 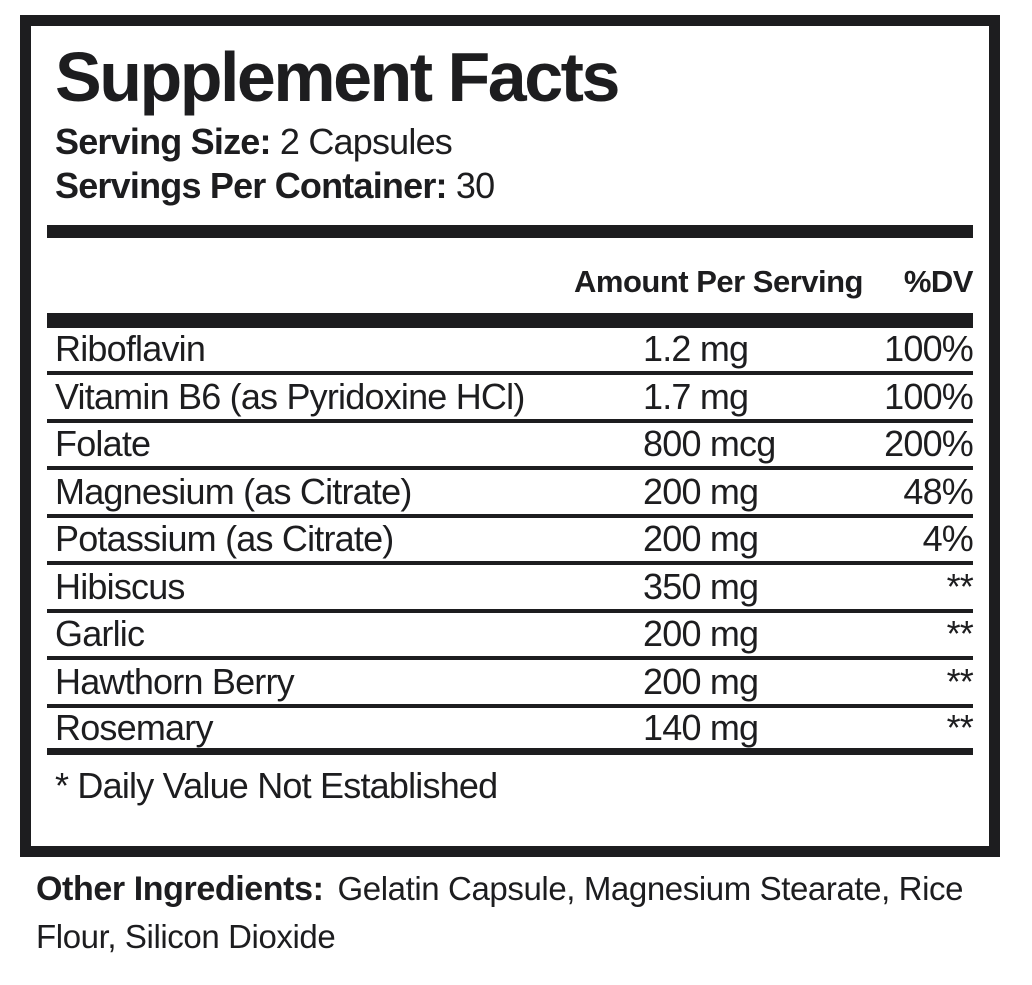 I want to click on table-row: Garlic 200 mg **, so click(x=510, y=637).